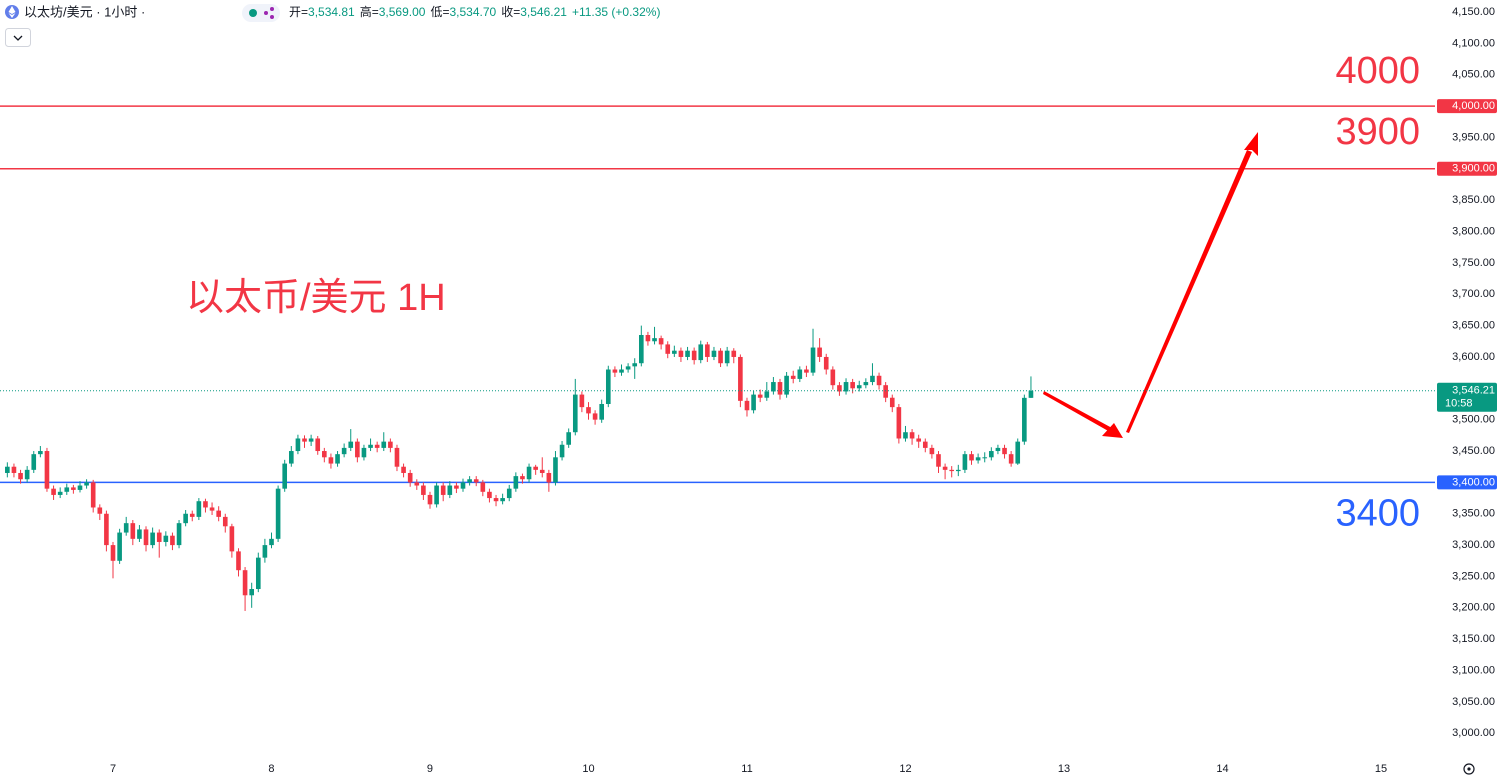 This screenshot has height=777, width=1502. I want to click on y-tick-label: 3,150.00, so click(1473, 639).